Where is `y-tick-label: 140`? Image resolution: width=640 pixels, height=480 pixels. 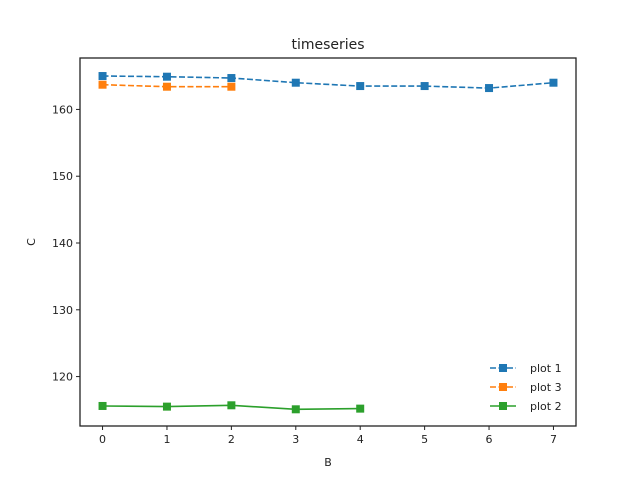 y-tick-label: 140 is located at coordinates (62, 243).